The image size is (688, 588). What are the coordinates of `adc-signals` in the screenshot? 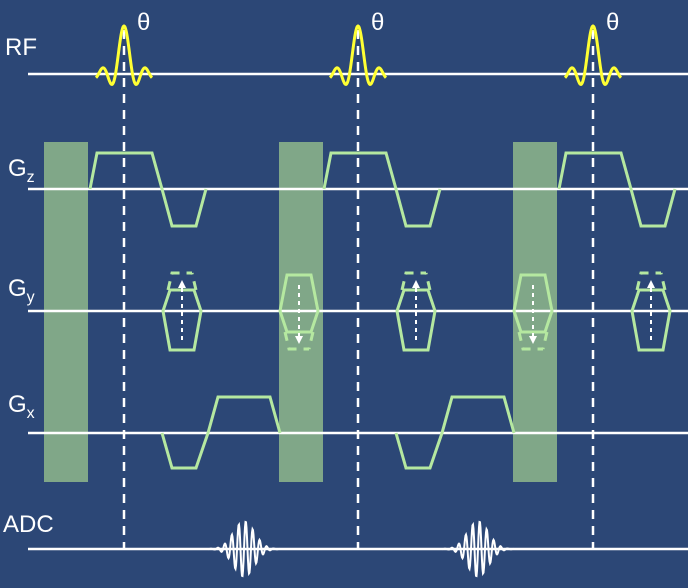 It's located at (361, 549).